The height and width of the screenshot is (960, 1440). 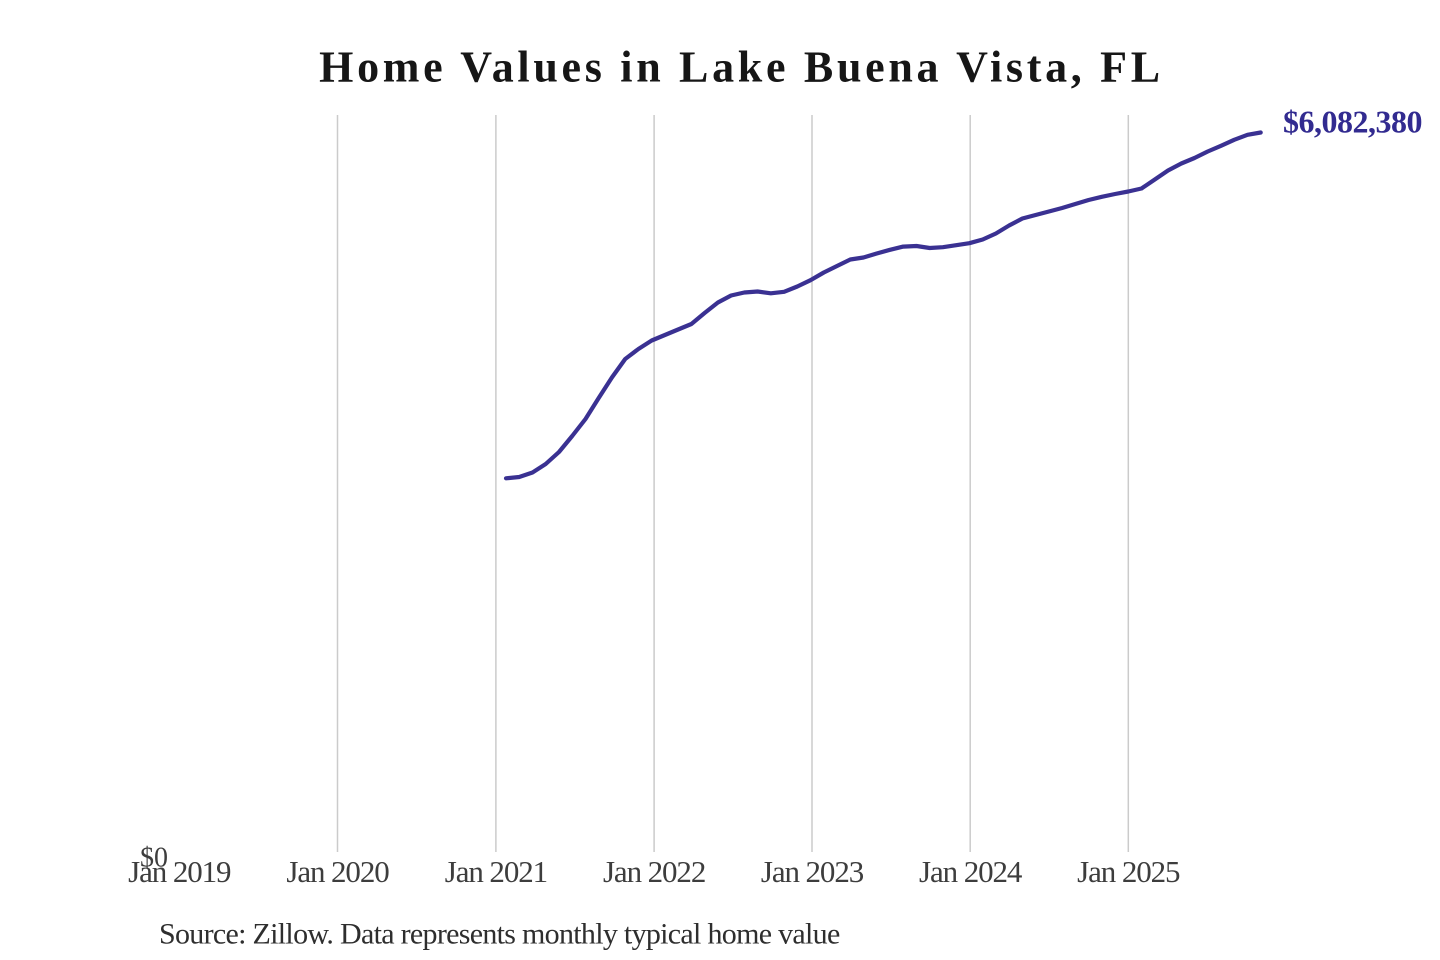 I want to click on svg-text: Jan 2020, so click(x=337, y=871).